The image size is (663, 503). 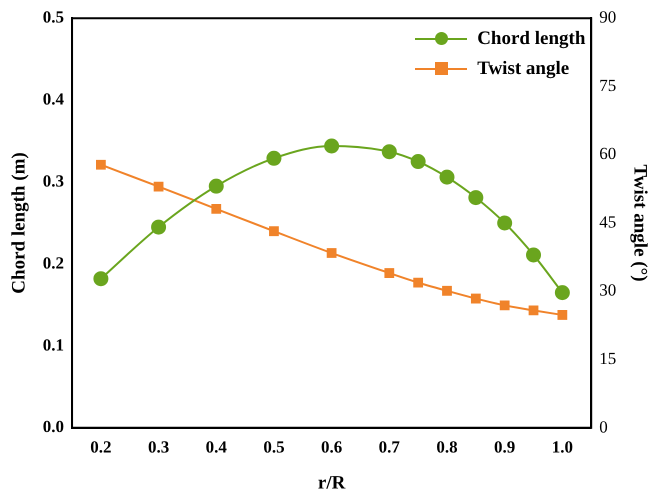 What do you see at coordinates (607, 290) in the screenshot?
I see `y2-tick-label: 30` at bounding box center [607, 290].